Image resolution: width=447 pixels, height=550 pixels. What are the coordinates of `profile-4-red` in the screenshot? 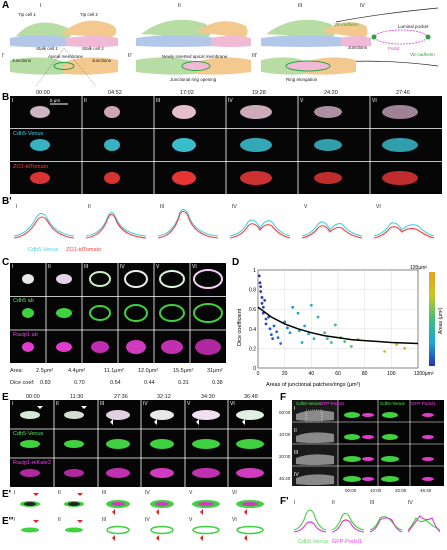 It's located at (260, 231).